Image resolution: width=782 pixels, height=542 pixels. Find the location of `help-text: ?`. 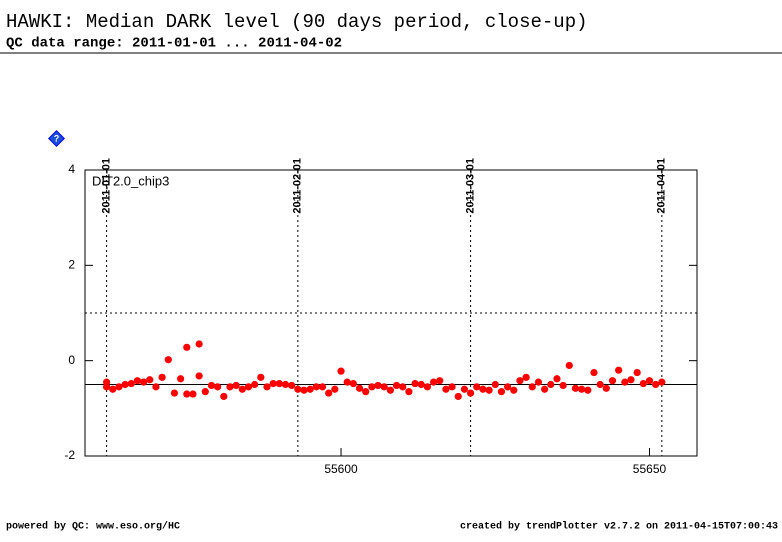

help-text: ? is located at coordinates (57, 138).